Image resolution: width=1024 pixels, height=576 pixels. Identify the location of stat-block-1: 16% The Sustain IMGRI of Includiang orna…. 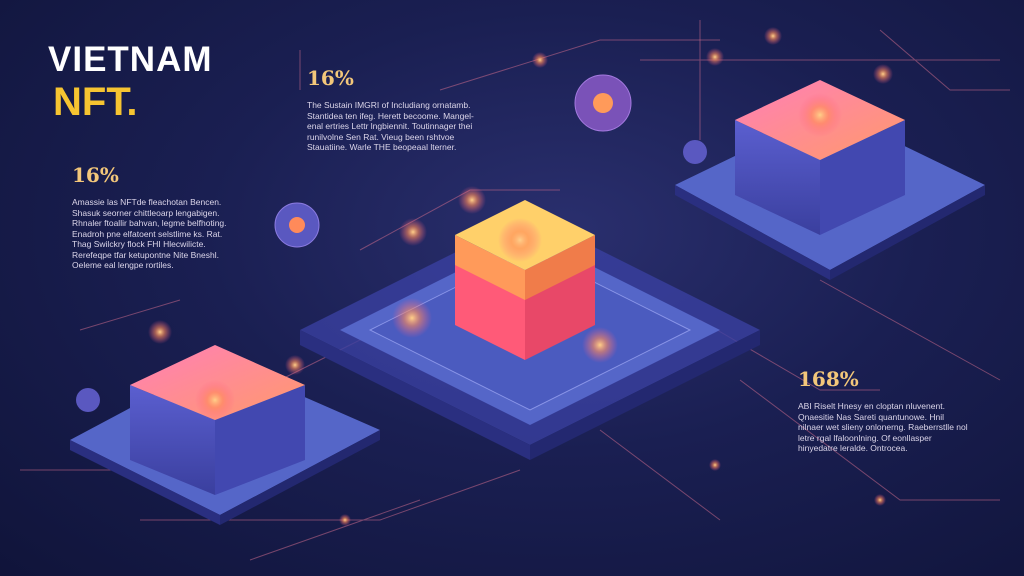
(392, 109).